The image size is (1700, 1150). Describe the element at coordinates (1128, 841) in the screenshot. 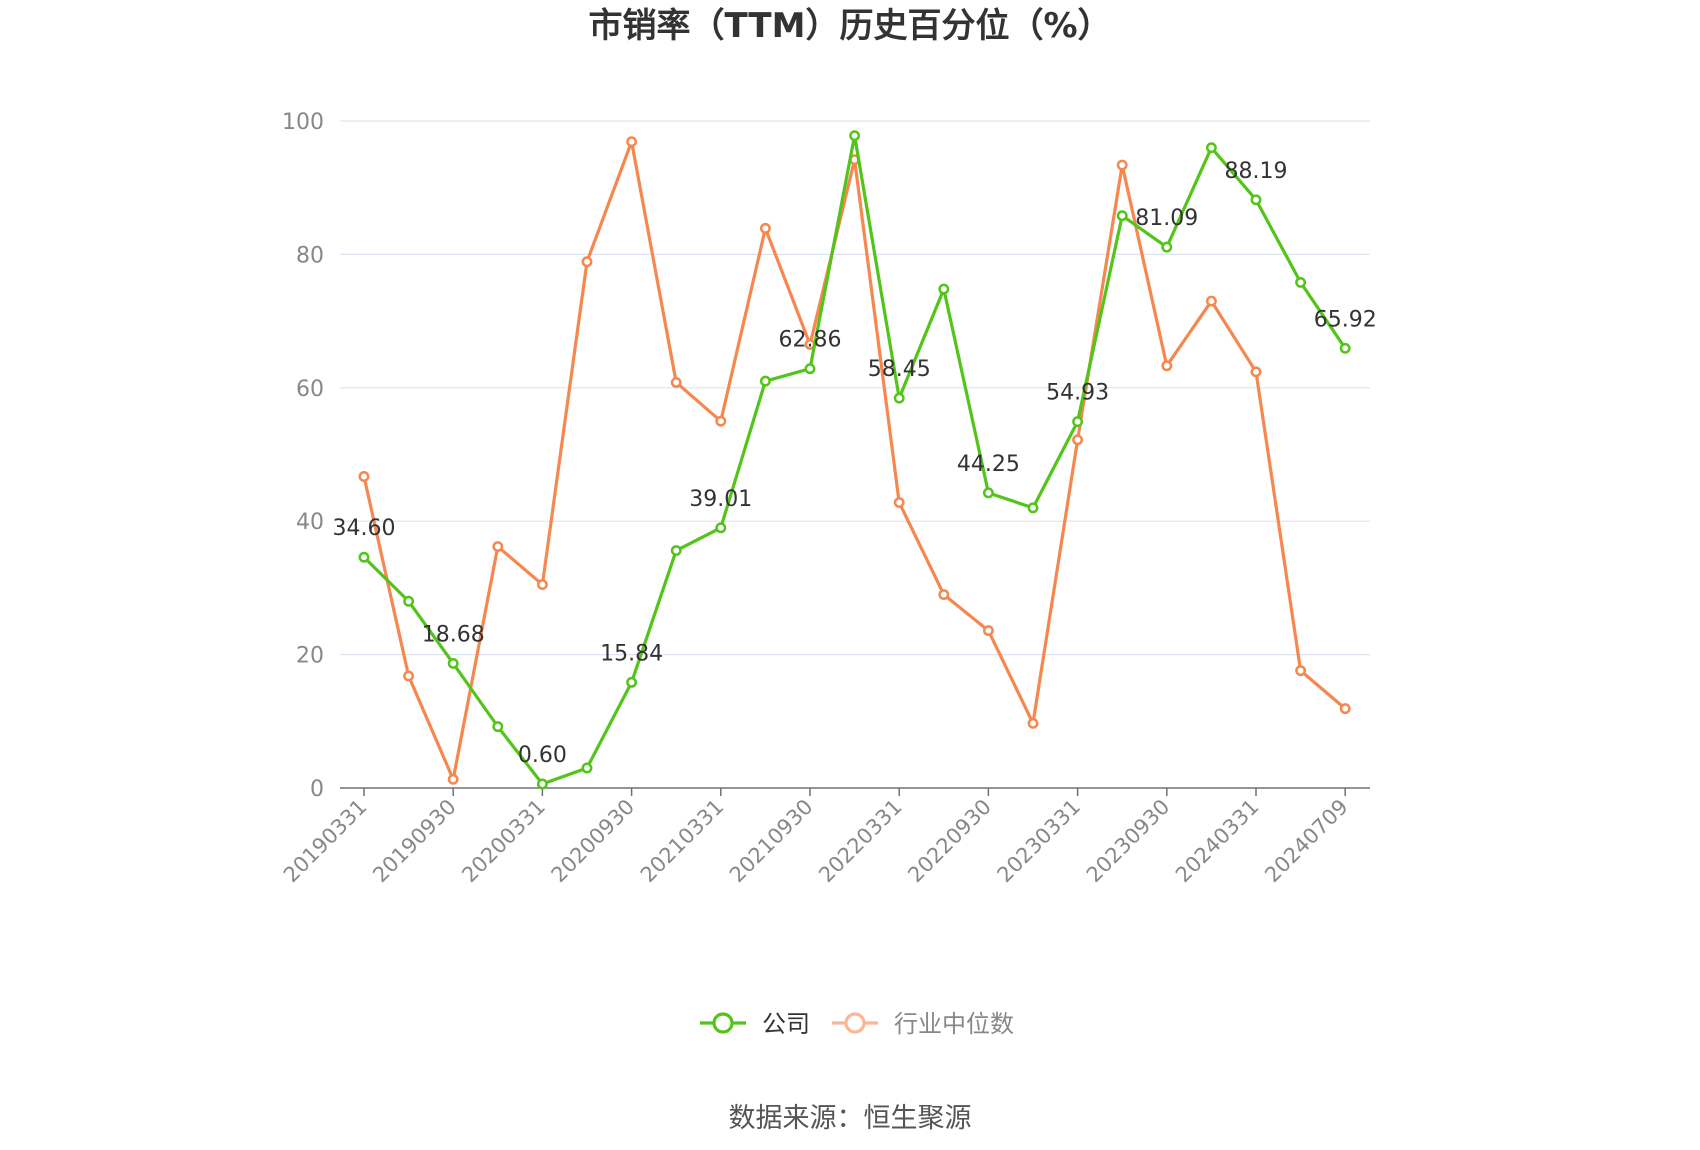

I see `x-tick-label: 20230930` at that location.